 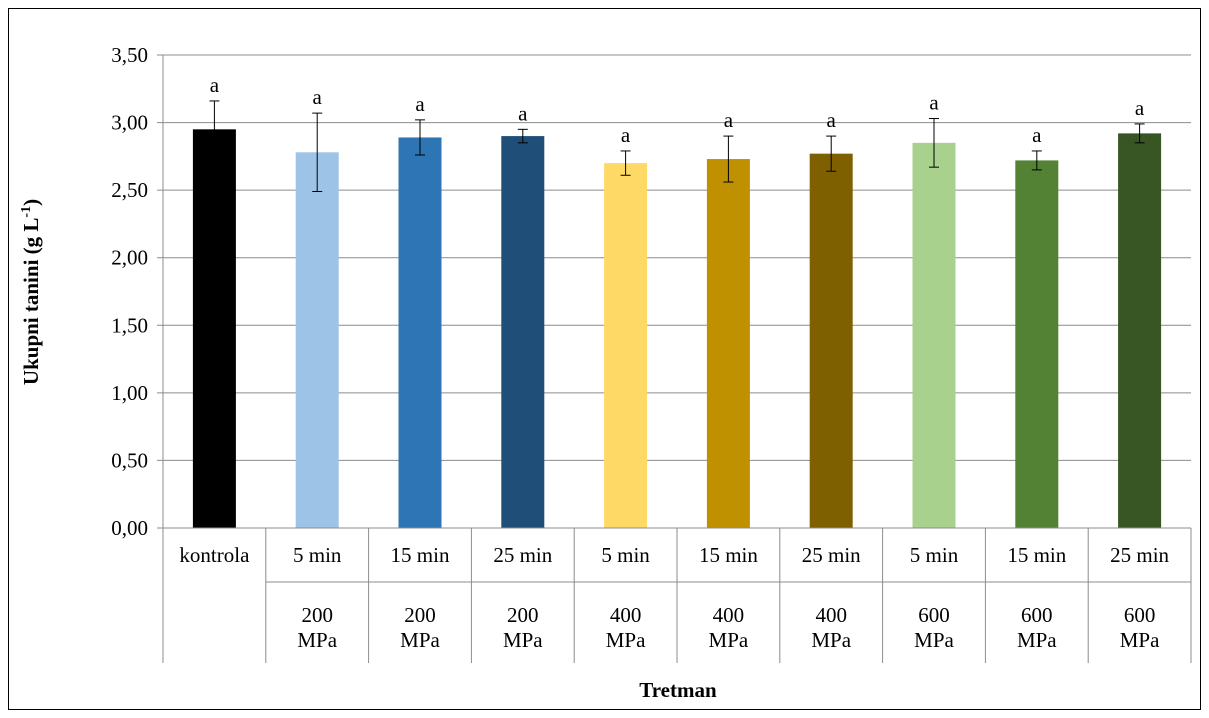 I want to click on y-tick-label: 3,00, so click(x=129, y=123).